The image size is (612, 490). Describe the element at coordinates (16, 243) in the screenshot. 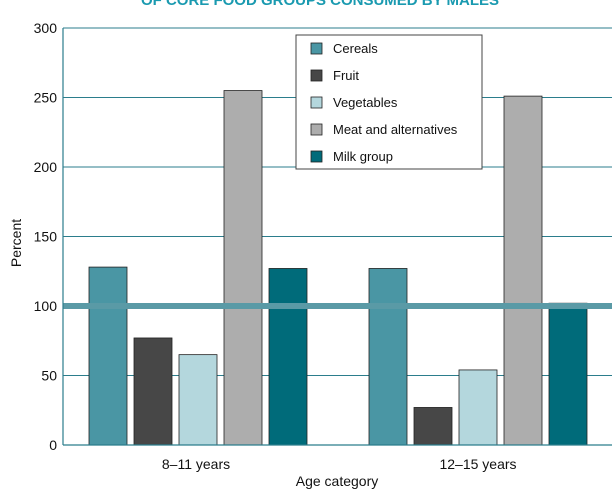

I see `y-axis-title: Percent` at that location.